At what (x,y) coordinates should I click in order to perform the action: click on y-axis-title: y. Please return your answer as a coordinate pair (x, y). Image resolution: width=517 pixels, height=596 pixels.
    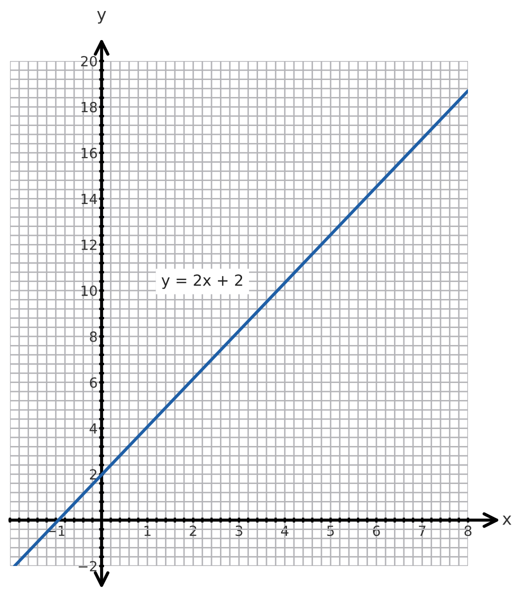
    Looking at the image, I should click on (101, 17).